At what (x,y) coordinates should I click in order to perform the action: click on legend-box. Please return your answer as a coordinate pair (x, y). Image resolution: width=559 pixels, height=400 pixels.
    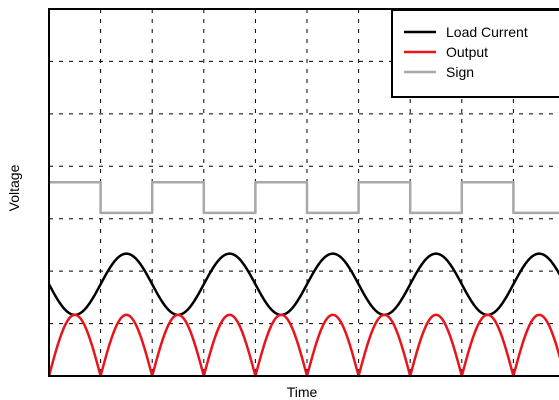
    Looking at the image, I should click on (475, 53).